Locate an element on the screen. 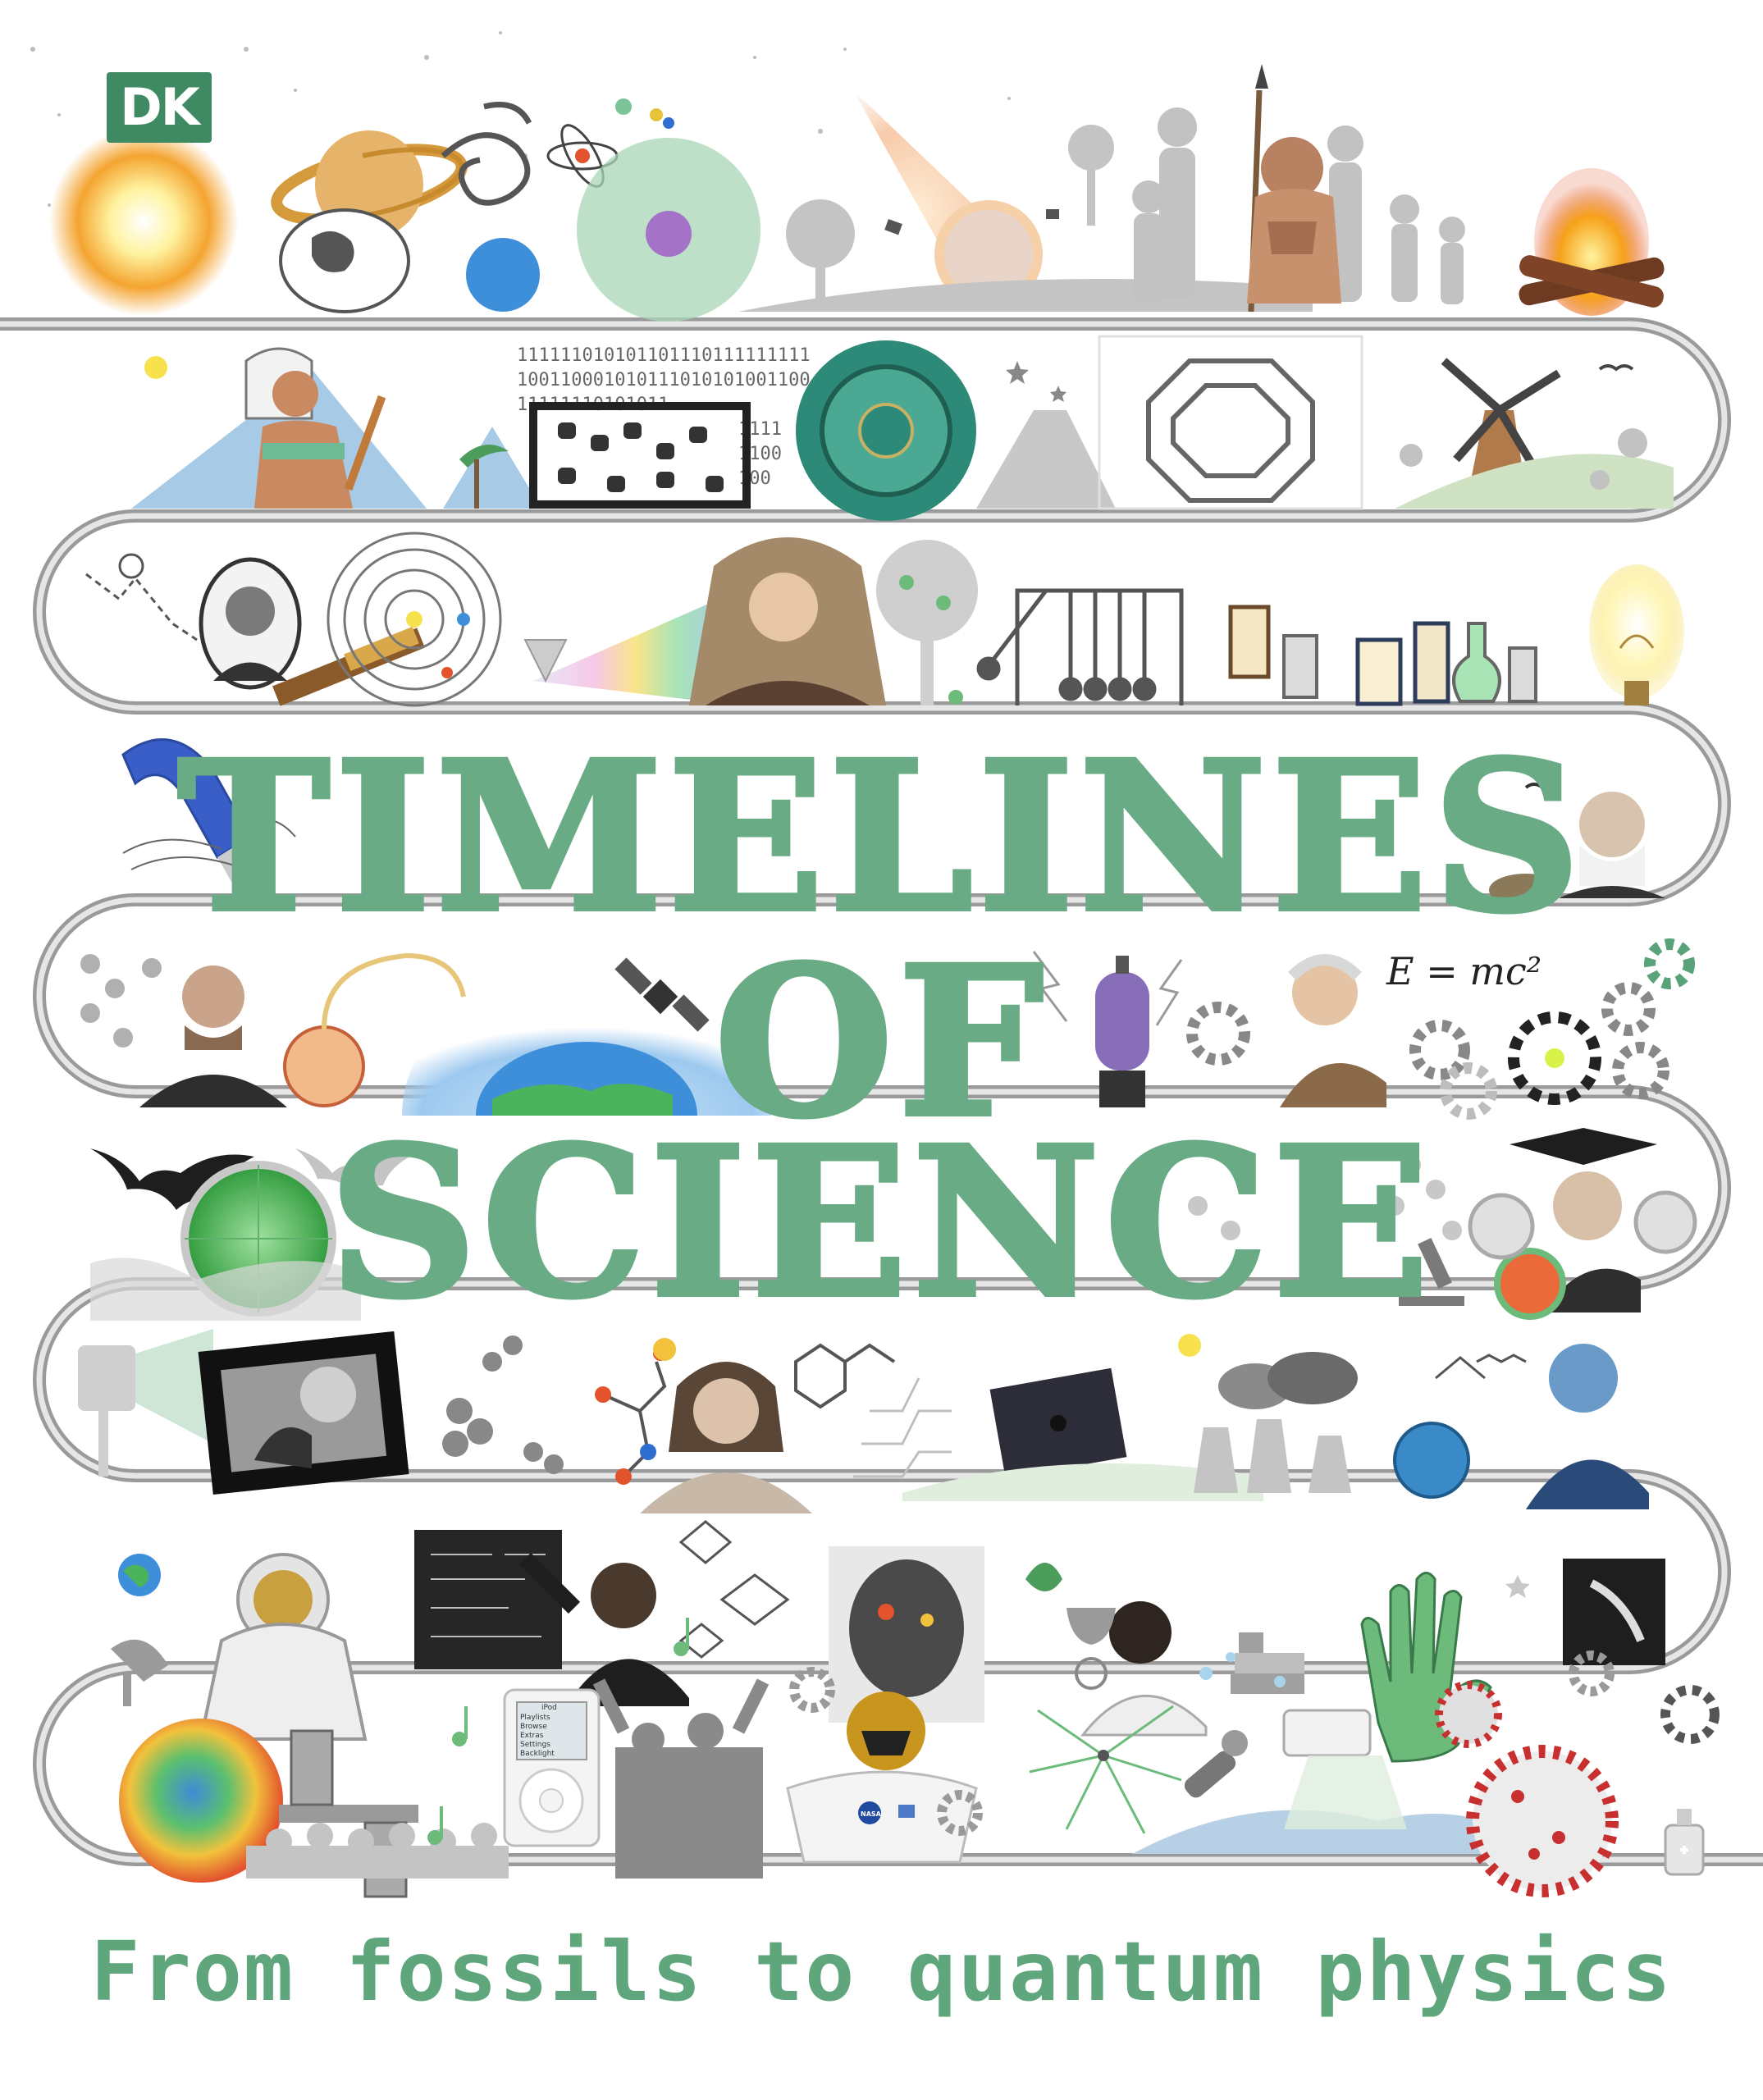 Image resolution: width=1763 pixels, height=2100 pixels. earth-orbit-icon is located at coordinates (409, 260).